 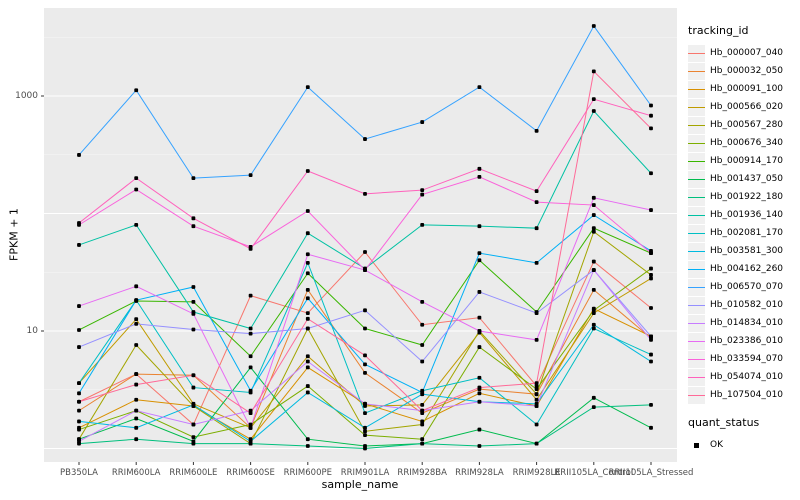 I want to click on legend-item-Hb_000914_170: Hb_000914_170, so click(x=744, y=161).